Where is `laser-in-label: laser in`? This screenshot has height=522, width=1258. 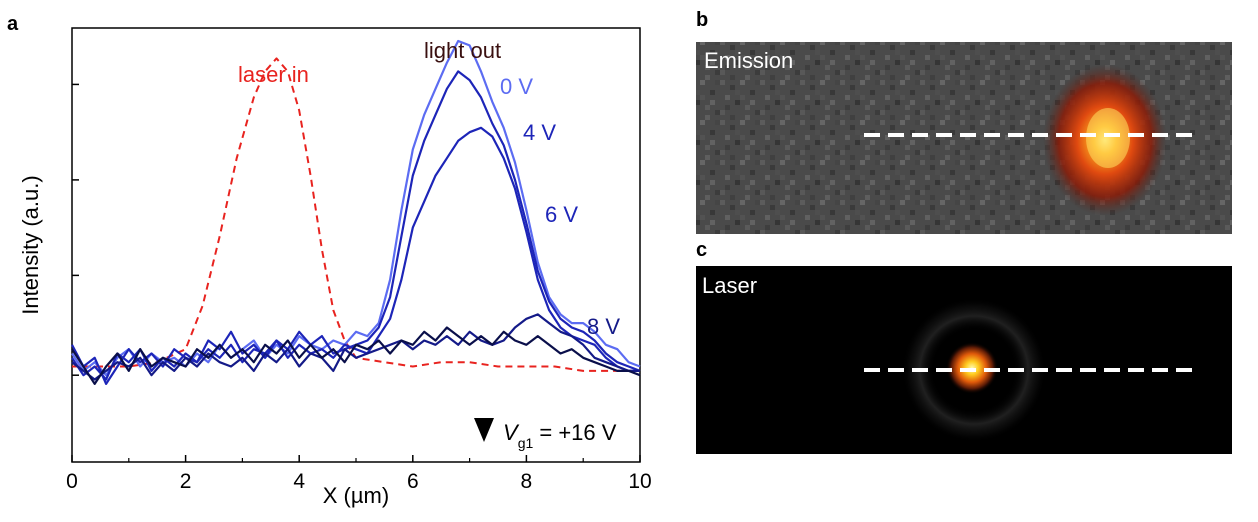
laser-in-label: laser in is located at coordinates (273, 74).